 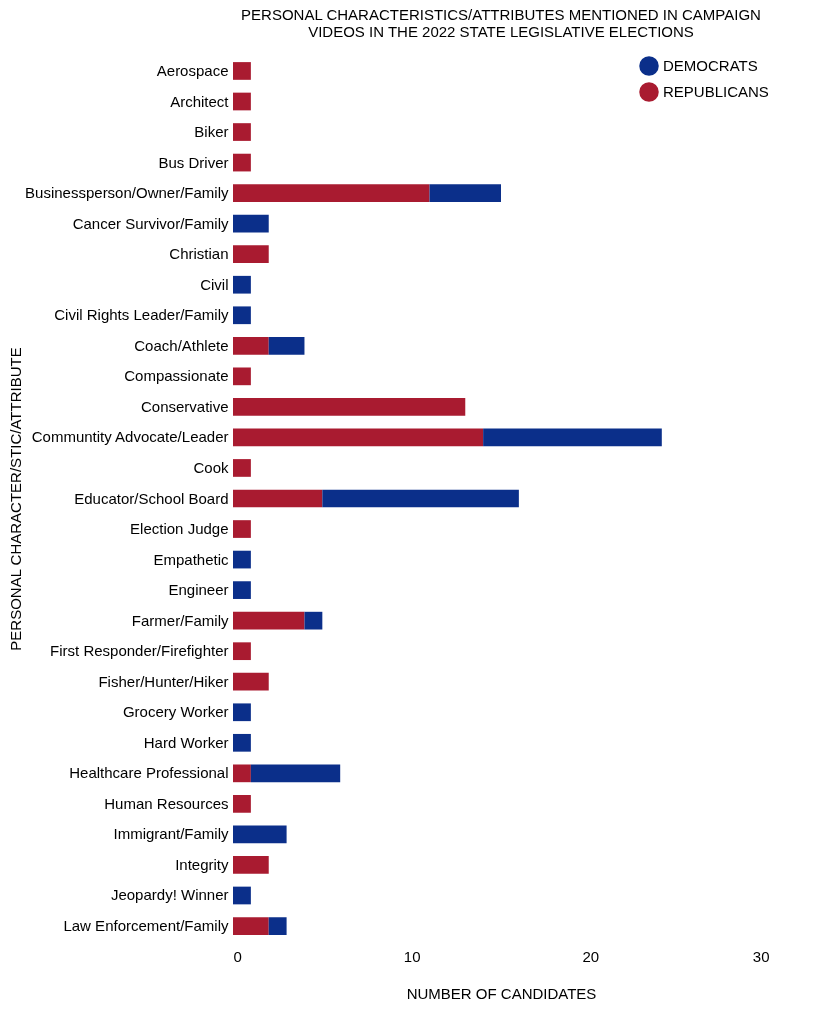 I want to click on y-tick-label: Bus Driver, so click(x=193, y=162).